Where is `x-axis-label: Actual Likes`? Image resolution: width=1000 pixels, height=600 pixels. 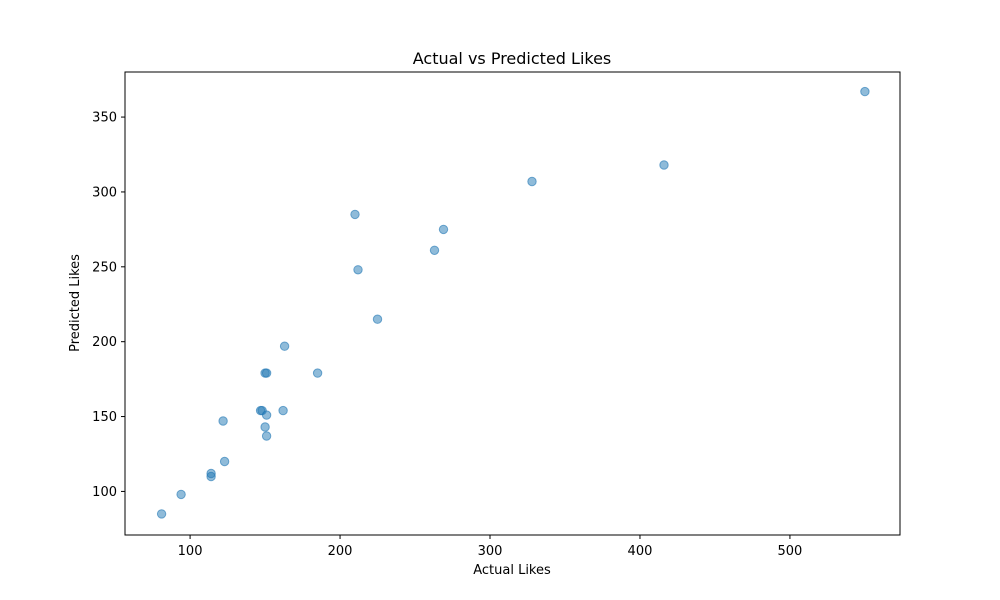 x-axis-label: Actual Likes is located at coordinates (512, 570).